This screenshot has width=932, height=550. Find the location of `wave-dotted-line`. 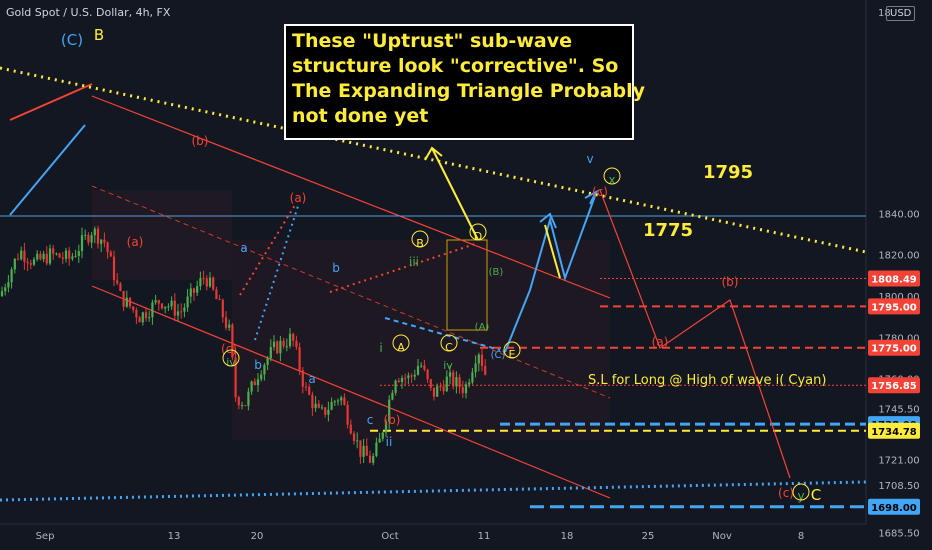

wave-dotted-line is located at coordinates (404, 267).